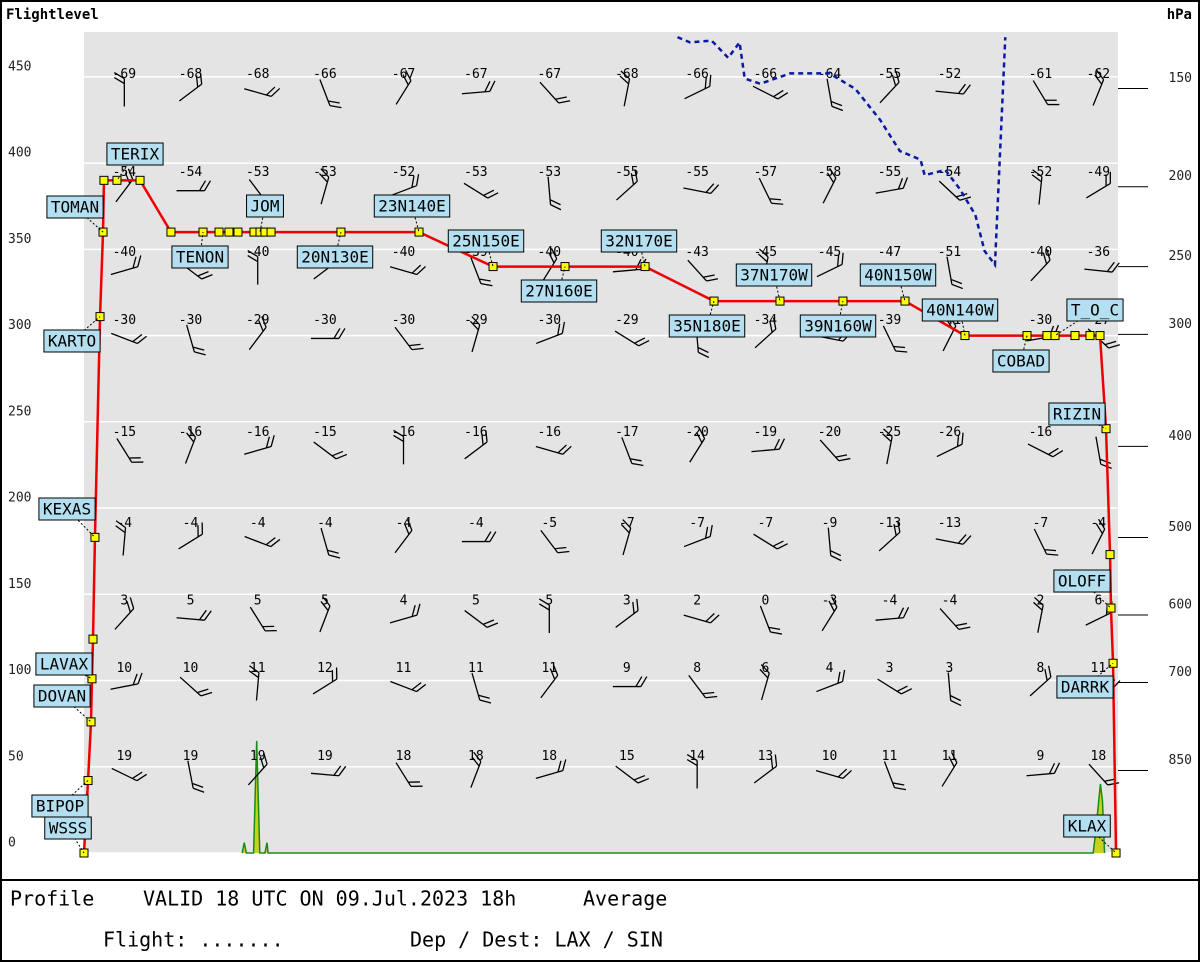 The width and height of the screenshot is (1200, 962). What do you see at coordinates (16, 756) in the screenshot?
I see `y-tick-label: 50` at bounding box center [16, 756].